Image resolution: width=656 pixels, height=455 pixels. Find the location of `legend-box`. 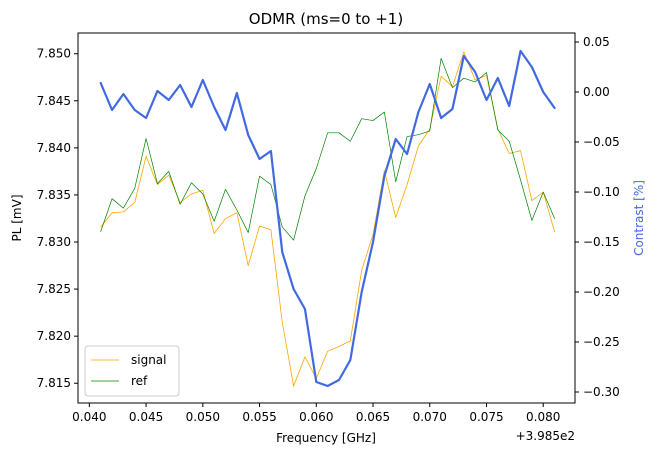

legend-box is located at coordinates (132, 371).